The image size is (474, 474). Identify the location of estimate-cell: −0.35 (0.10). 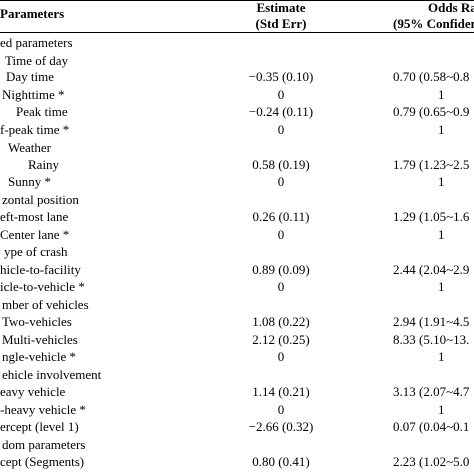
(281, 76).